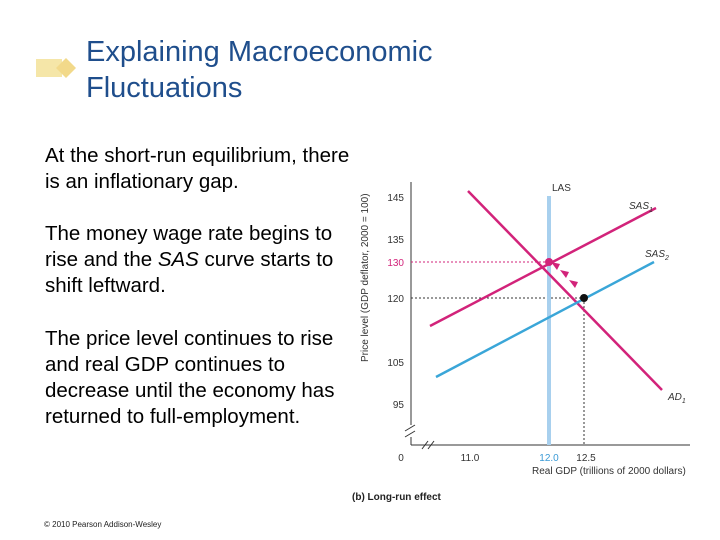 This screenshot has height=540, width=720. I want to click on ad1-curve, so click(565, 290).